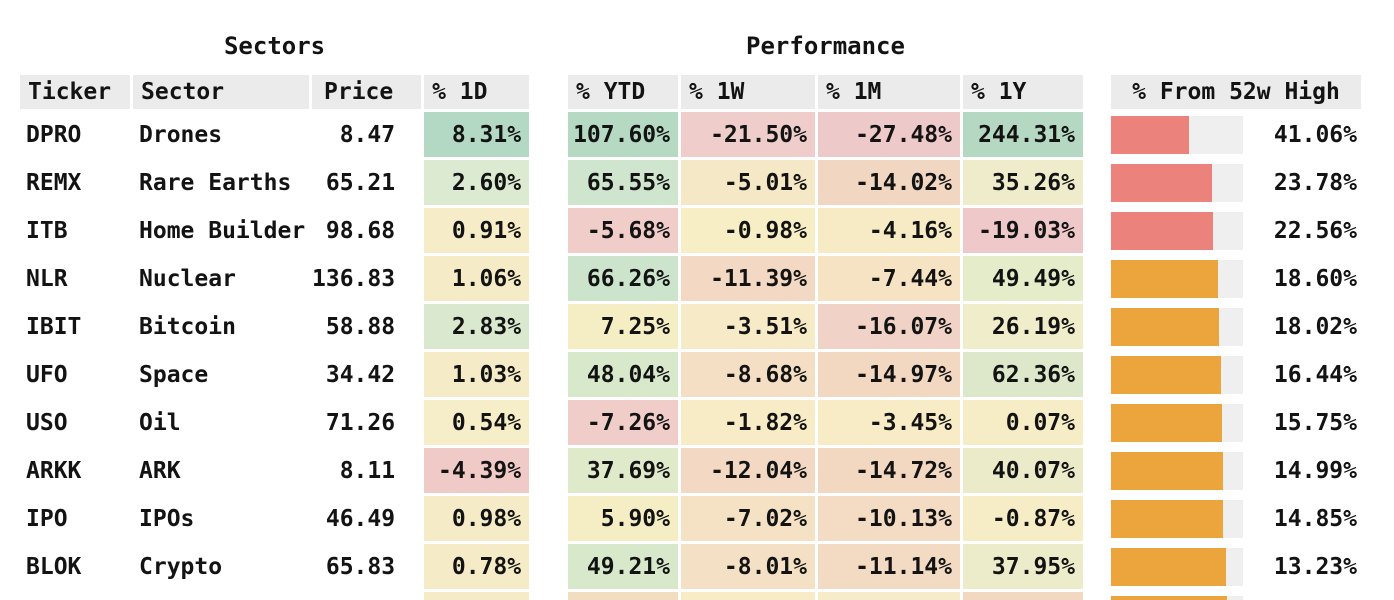 This screenshot has width=1394, height=600. Describe the element at coordinates (748, 470) in the screenshot. I see `pct-1w-cell: -12.04%` at that location.